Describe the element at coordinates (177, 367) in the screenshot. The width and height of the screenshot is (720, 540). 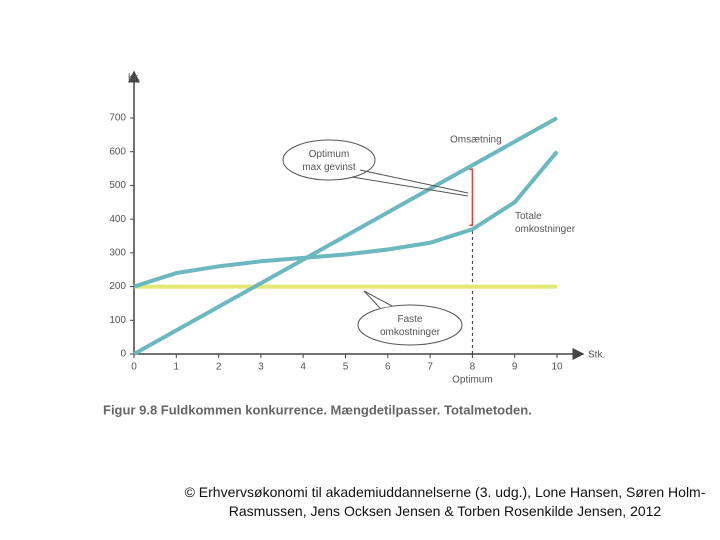
I see `x-tick-label: 1` at that location.